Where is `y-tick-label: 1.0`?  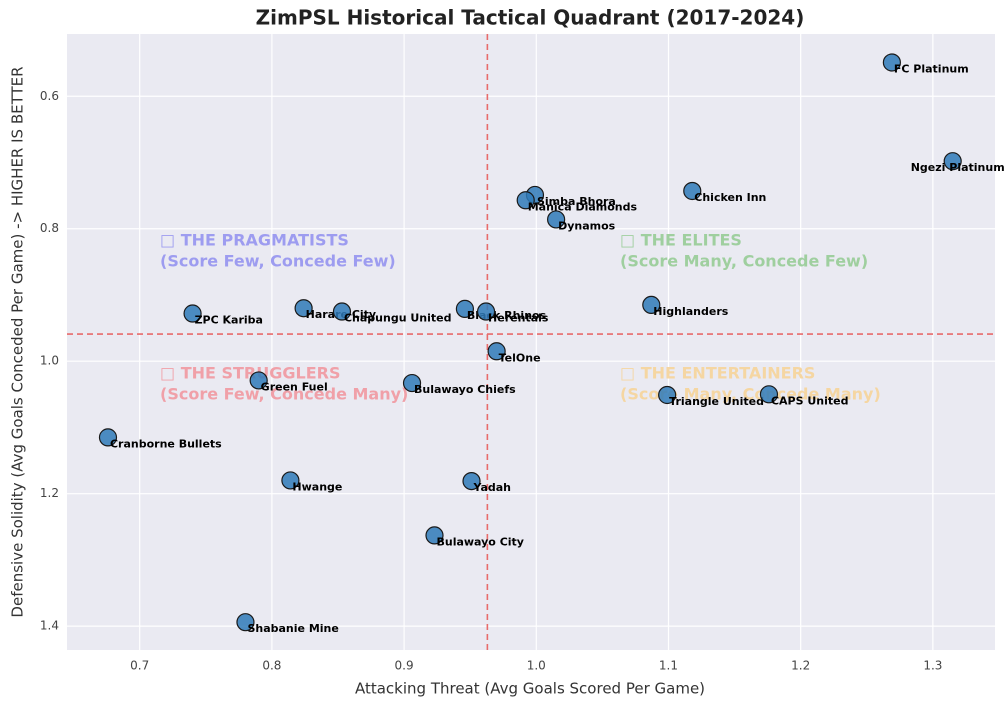 y-tick-label: 1.0 is located at coordinates (49, 361).